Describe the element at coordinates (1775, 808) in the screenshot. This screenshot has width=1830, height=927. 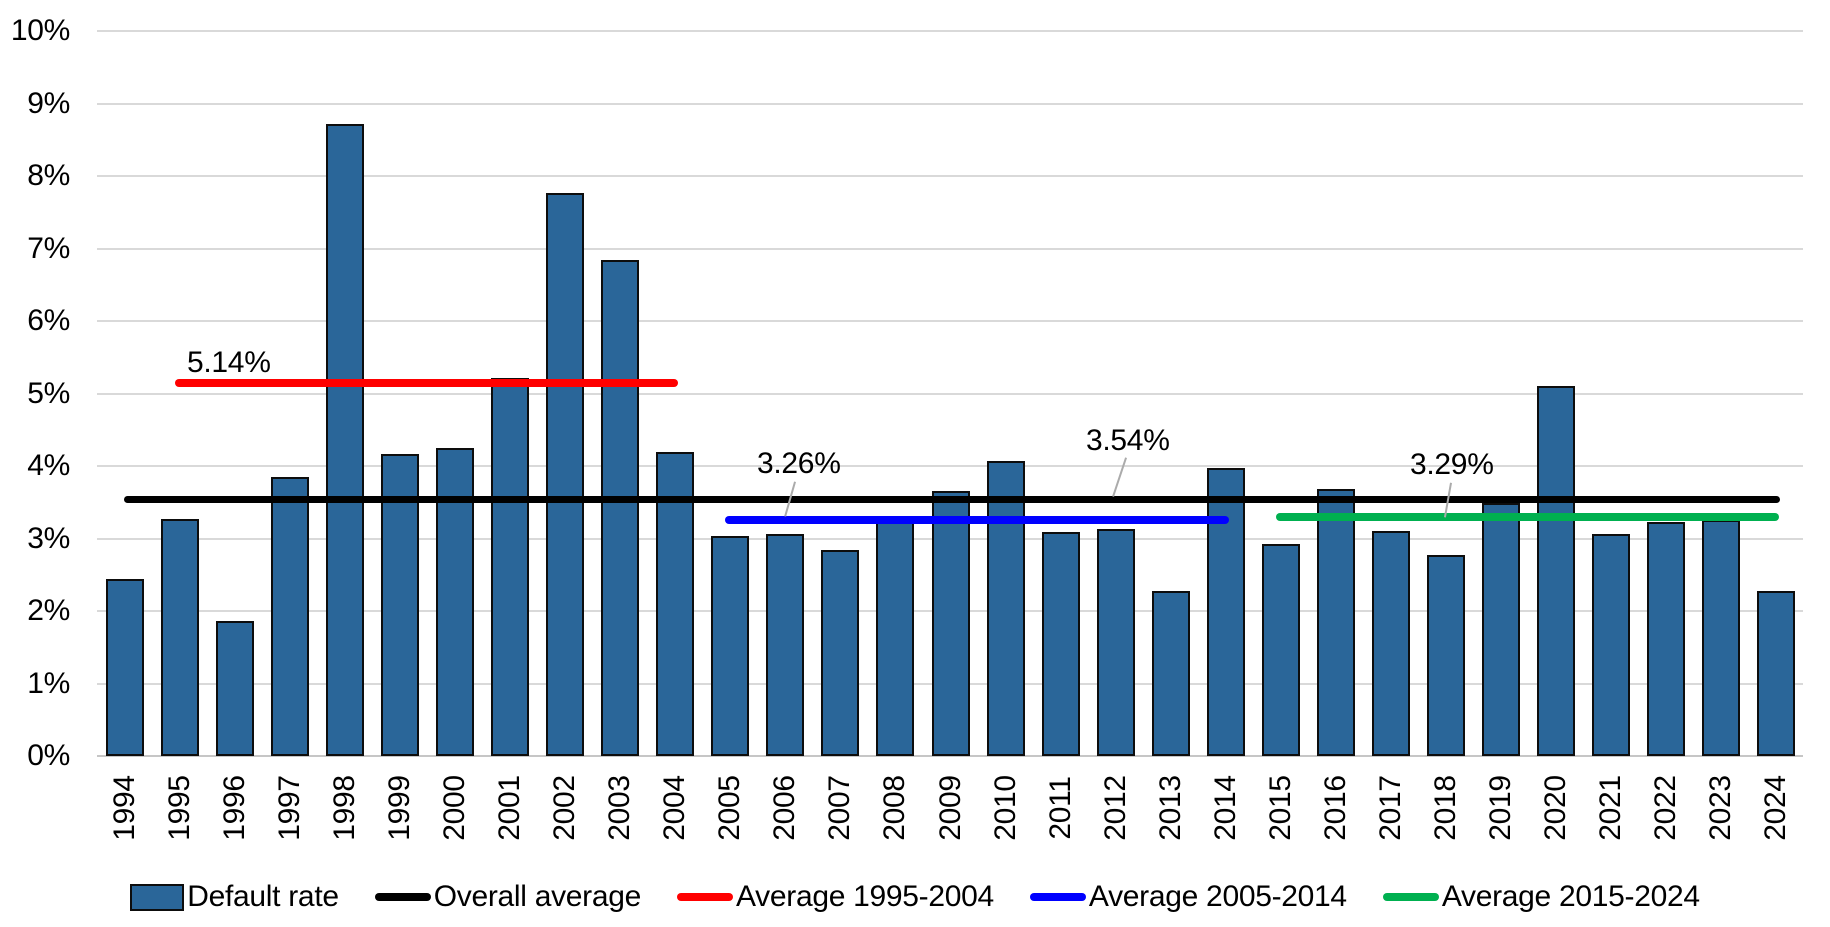
I see `x-axis-label-2024: 2024` at that location.